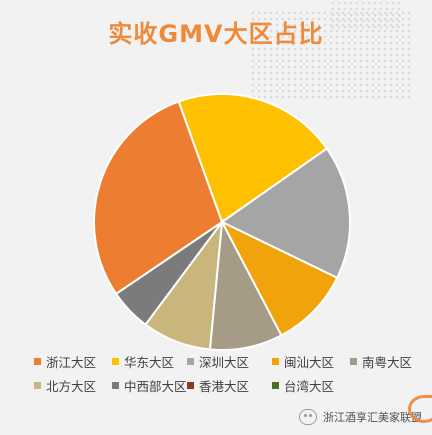 The image size is (432, 435). I want to click on watermark: 浙江酒享汇美家联盟, so click(360, 417).